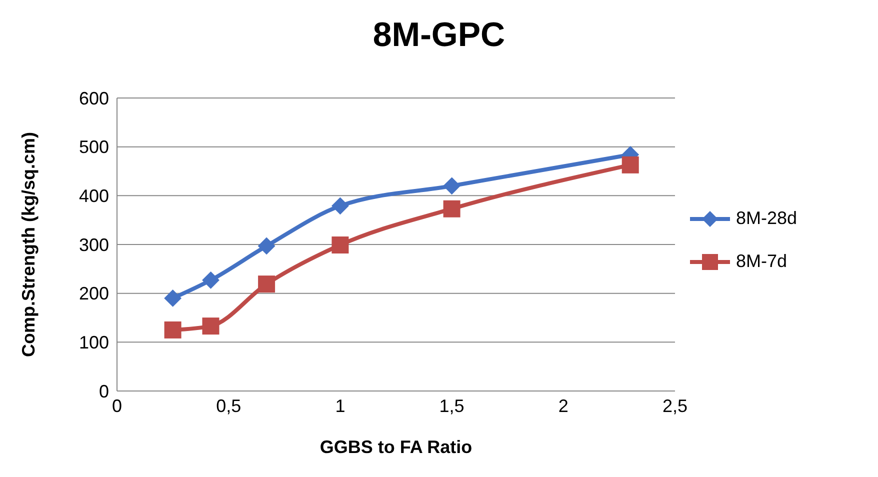 This screenshot has height=477, width=878. What do you see at coordinates (229, 406) in the screenshot?
I see `x-tick-label: 0,5` at bounding box center [229, 406].